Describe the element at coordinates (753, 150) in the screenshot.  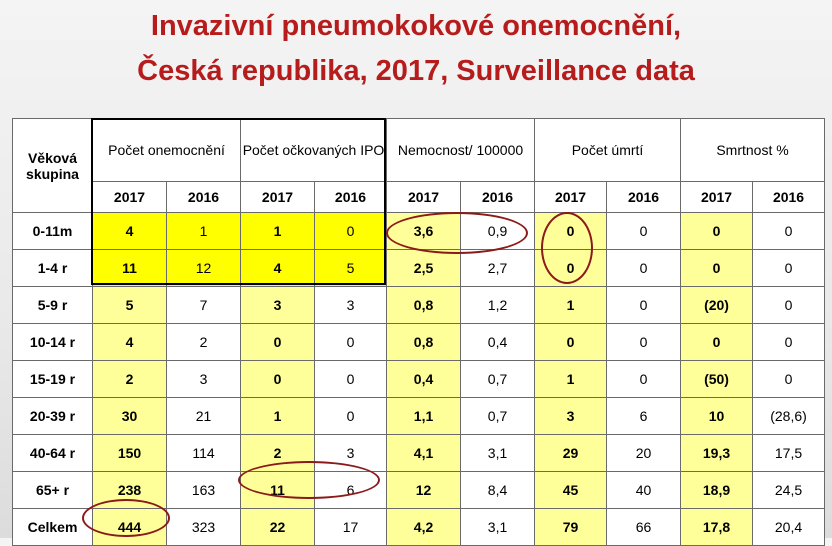
I see `header-fatality: Smrtnost %` at that location.